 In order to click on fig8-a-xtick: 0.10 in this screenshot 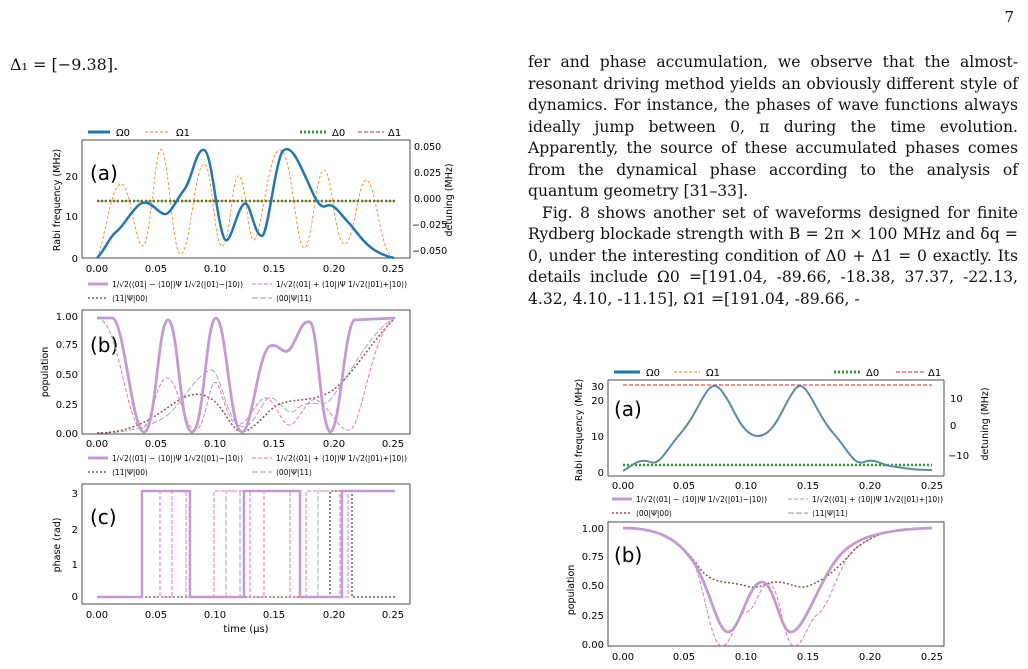, I will do `click(746, 486)`.